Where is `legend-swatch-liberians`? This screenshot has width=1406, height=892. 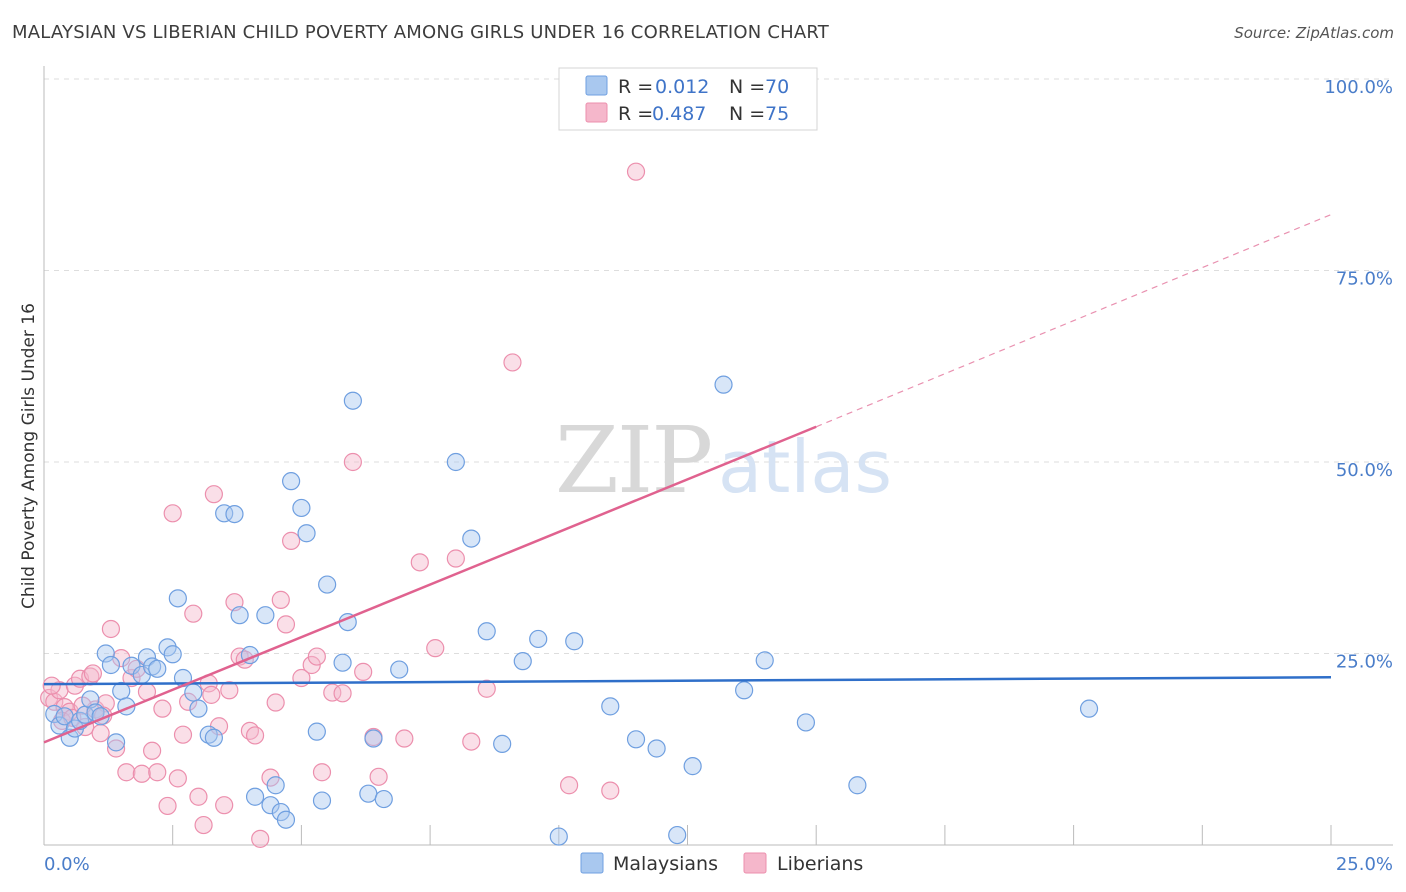
legend-swatch-liberians is located at coordinates (596, 112).